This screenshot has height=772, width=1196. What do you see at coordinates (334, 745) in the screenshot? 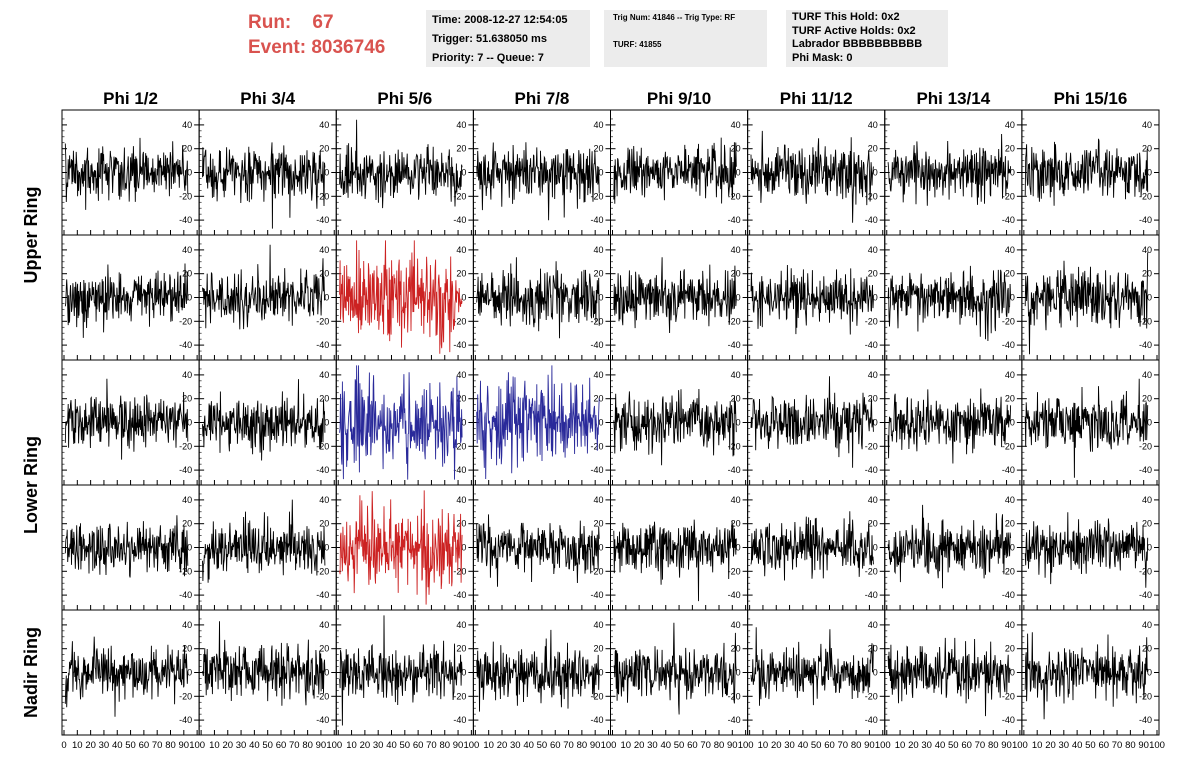
I see `x-tick-label: 100` at bounding box center [334, 745].